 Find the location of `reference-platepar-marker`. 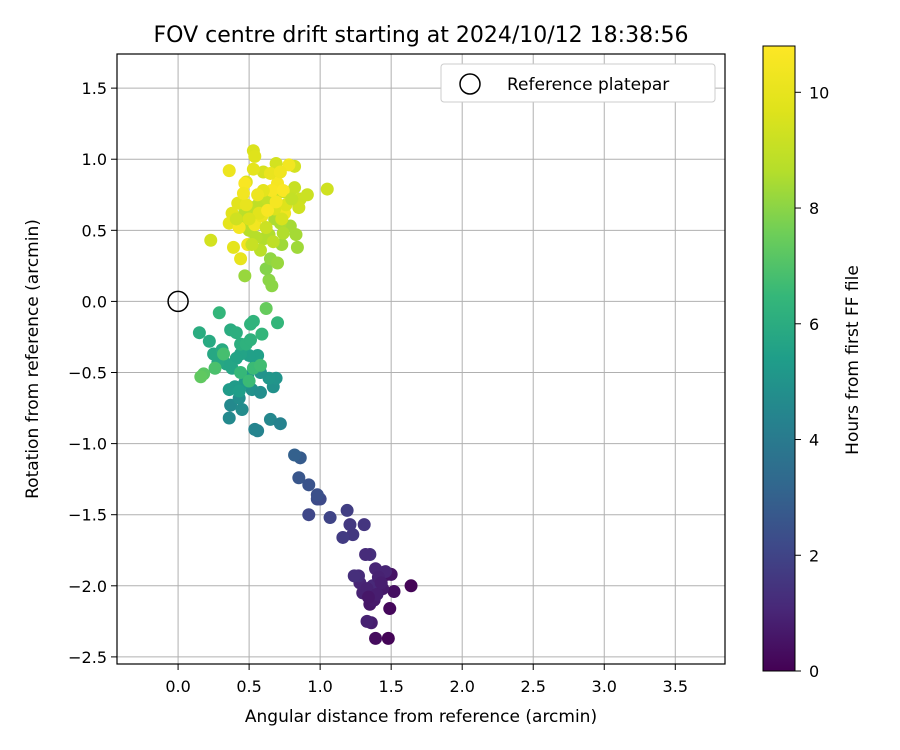

reference-platepar-marker is located at coordinates (178, 301).